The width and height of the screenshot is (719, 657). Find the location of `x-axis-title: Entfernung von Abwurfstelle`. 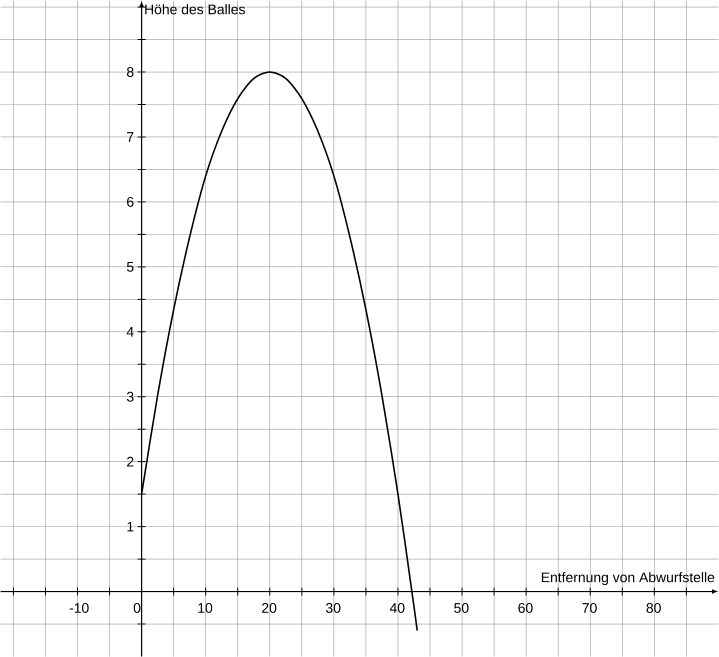

x-axis-title: Entfernung von Abwurfstelle is located at coordinates (628, 579).